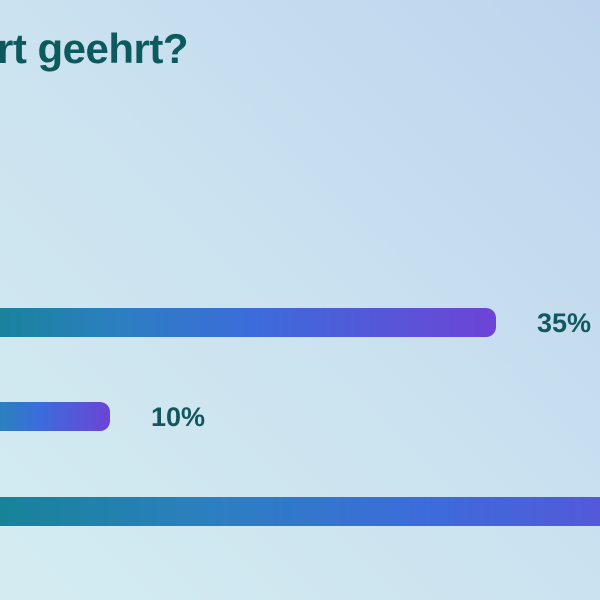 The width and height of the screenshot is (600, 600). I want to click on percentage-label: 35%, so click(564, 322).